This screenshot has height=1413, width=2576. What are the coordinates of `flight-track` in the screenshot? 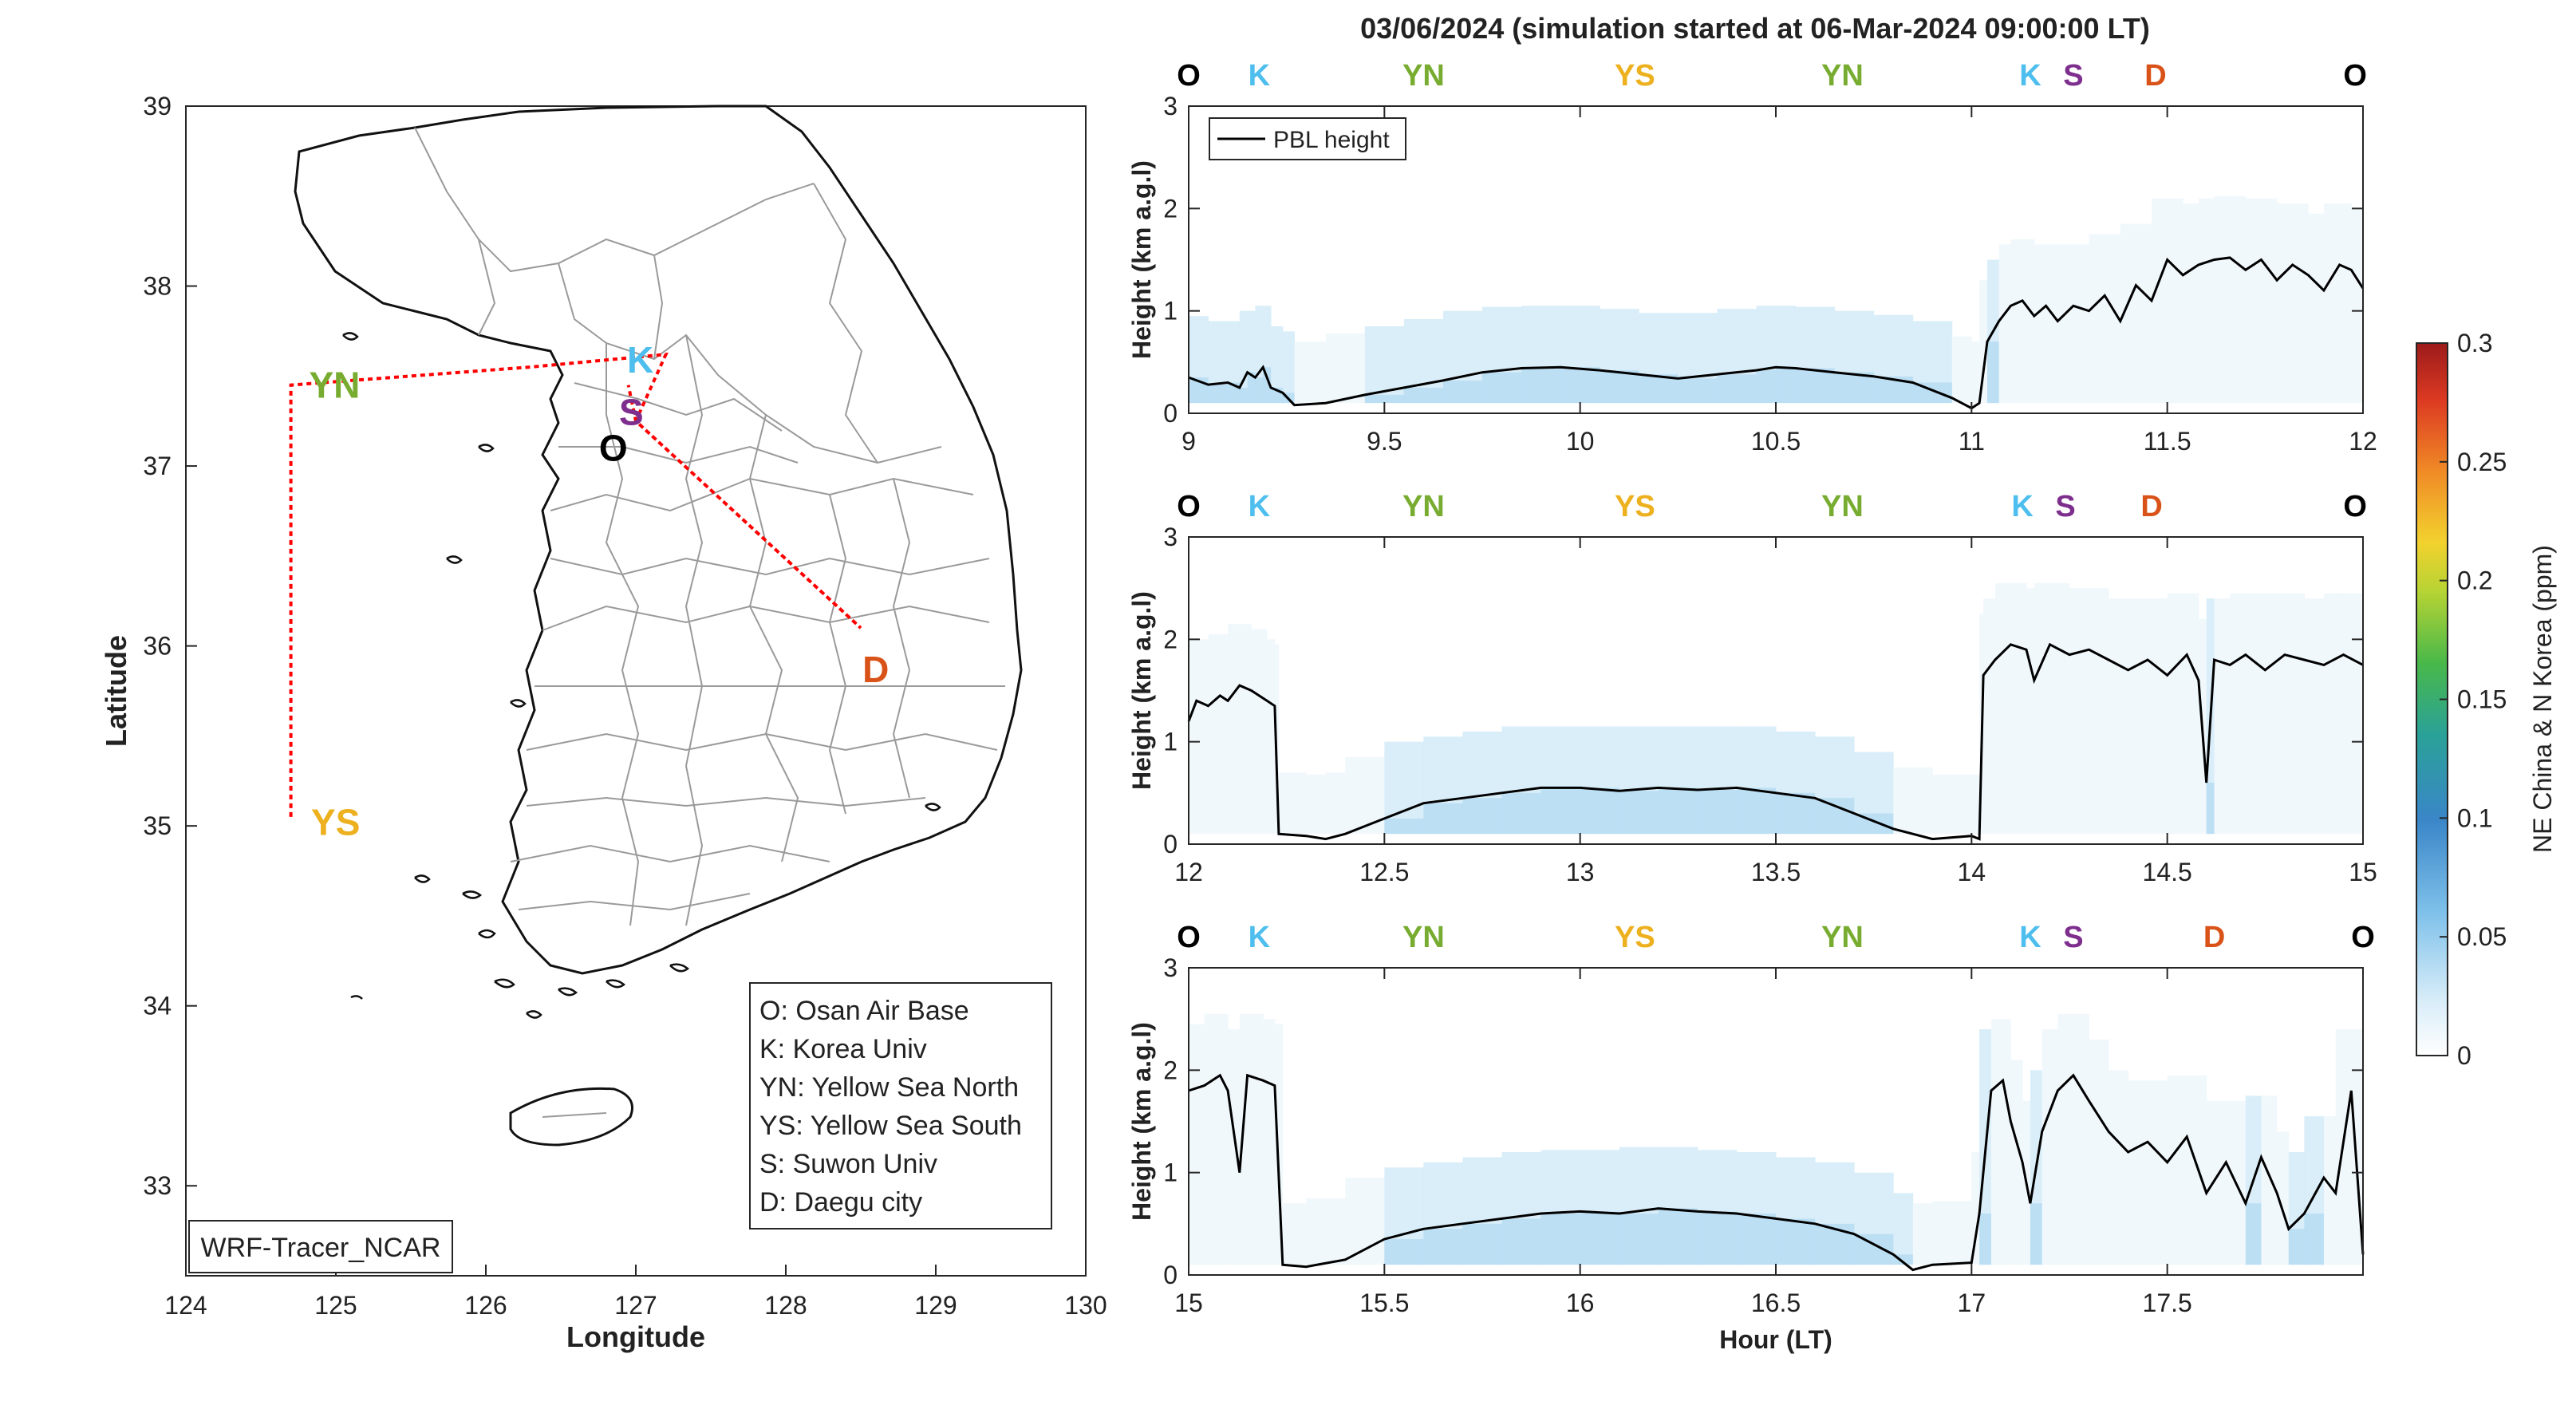 It's located at (575, 584).